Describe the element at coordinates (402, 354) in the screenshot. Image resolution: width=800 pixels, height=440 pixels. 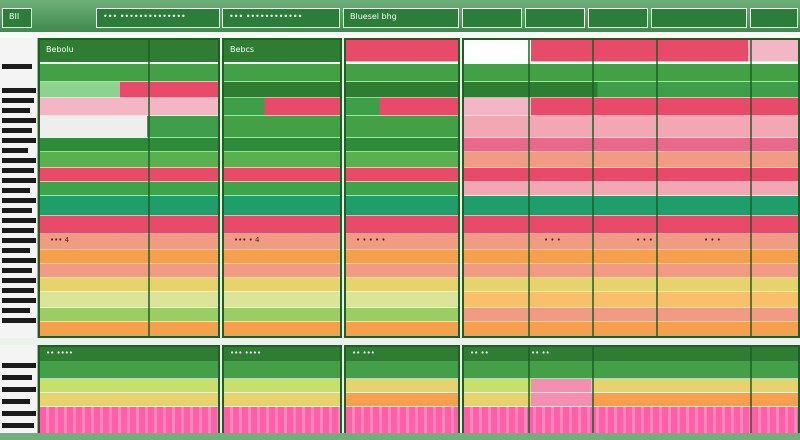
I see `lower-panel-title: •• •••` at that location.